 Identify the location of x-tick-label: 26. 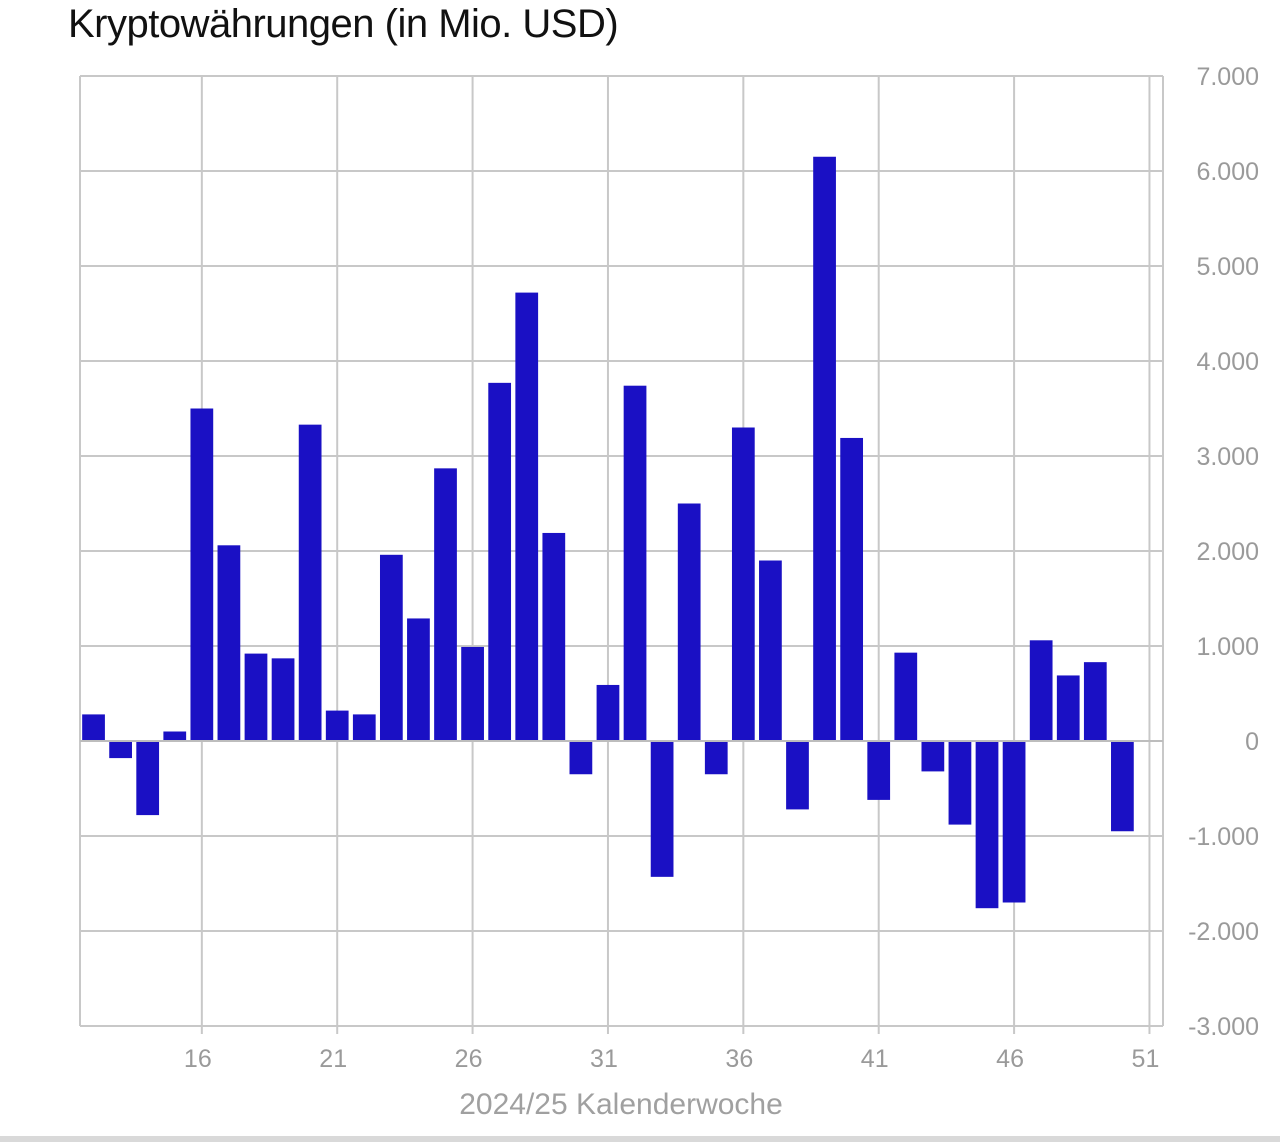
(469, 1059).